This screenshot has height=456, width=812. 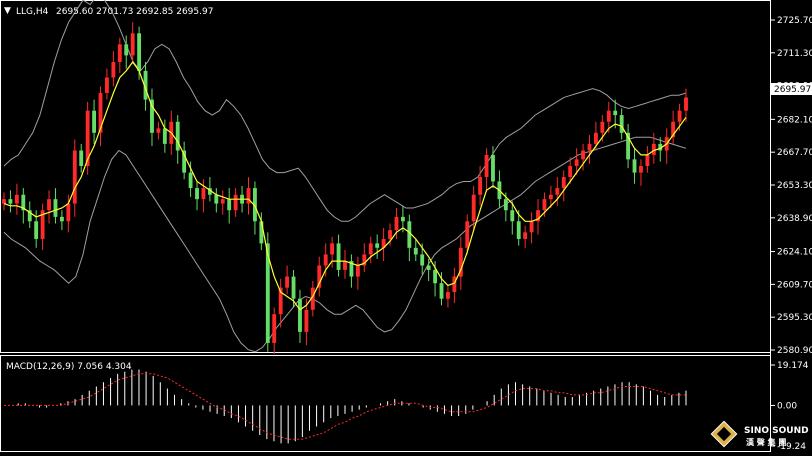 What do you see at coordinates (7, 11) in the screenshot?
I see `dropdown-arrow-icon: ▼` at bounding box center [7, 11].